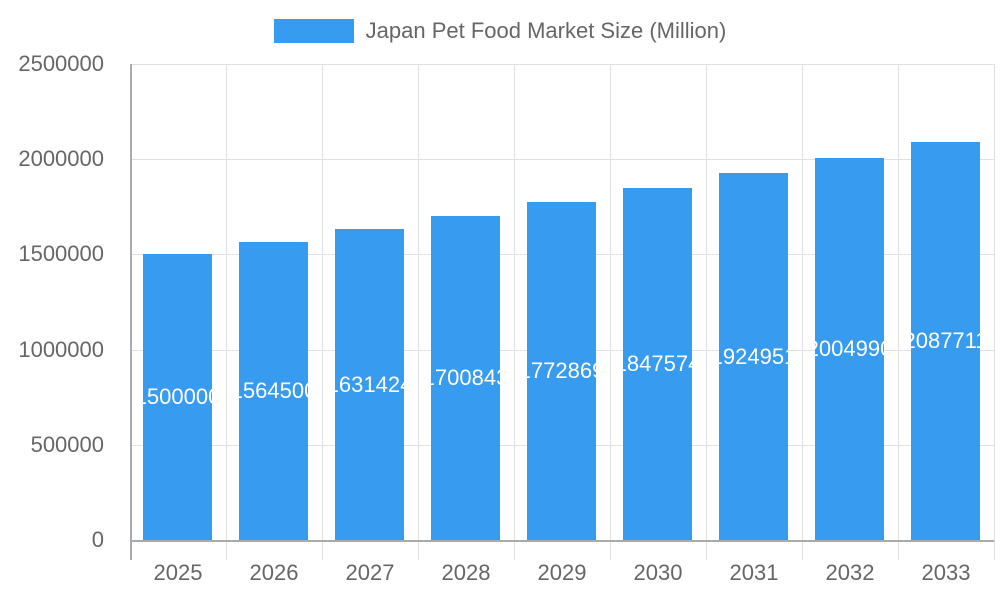 The height and width of the screenshot is (600, 1000). Describe the element at coordinates (97, 539) in the screenshot. I see `y-tick-label: 0` at that location.